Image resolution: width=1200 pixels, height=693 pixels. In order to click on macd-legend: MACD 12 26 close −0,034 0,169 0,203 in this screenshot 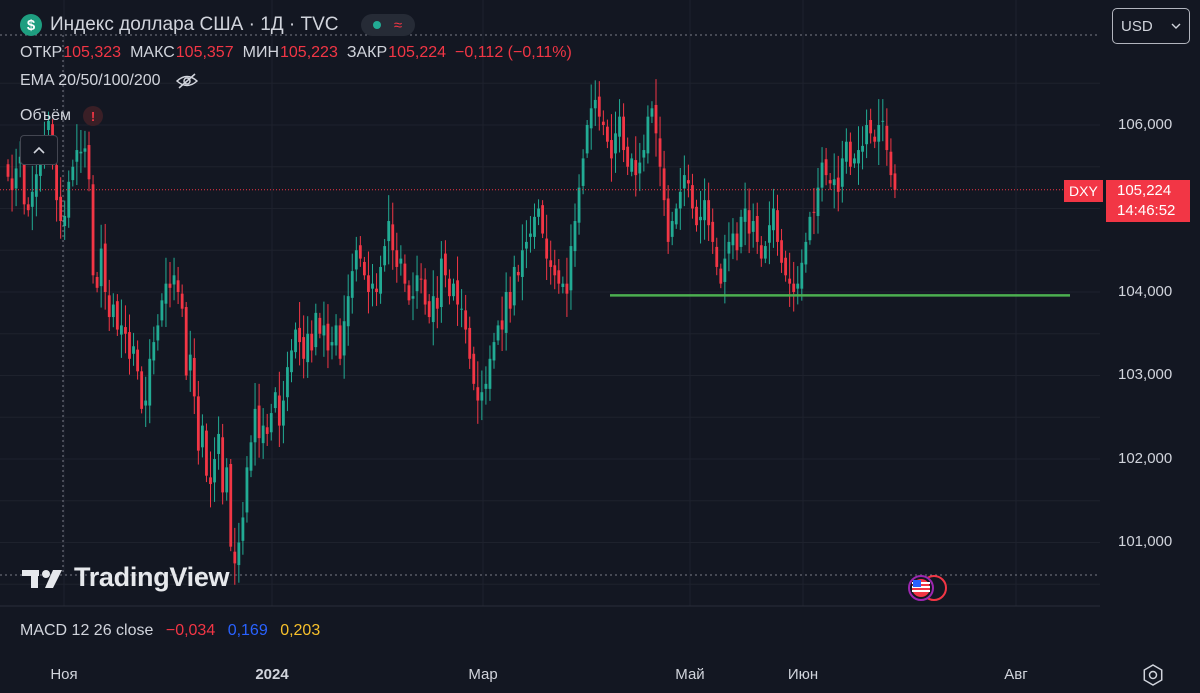, I will do `click(170, 631)`.